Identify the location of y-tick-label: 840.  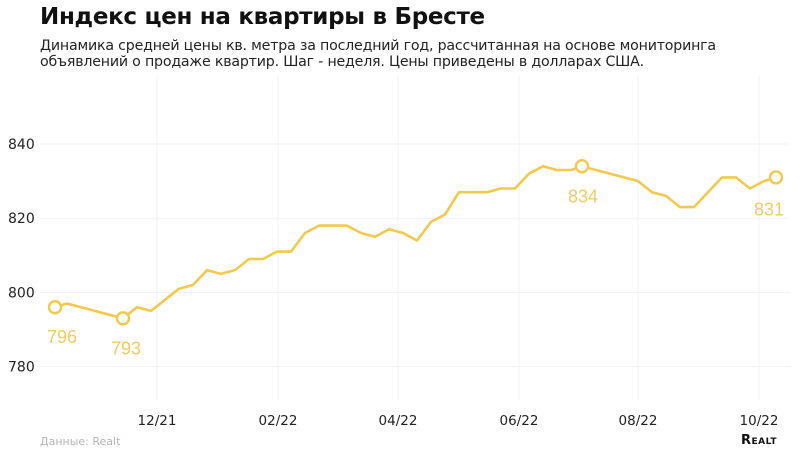
(21, 145).